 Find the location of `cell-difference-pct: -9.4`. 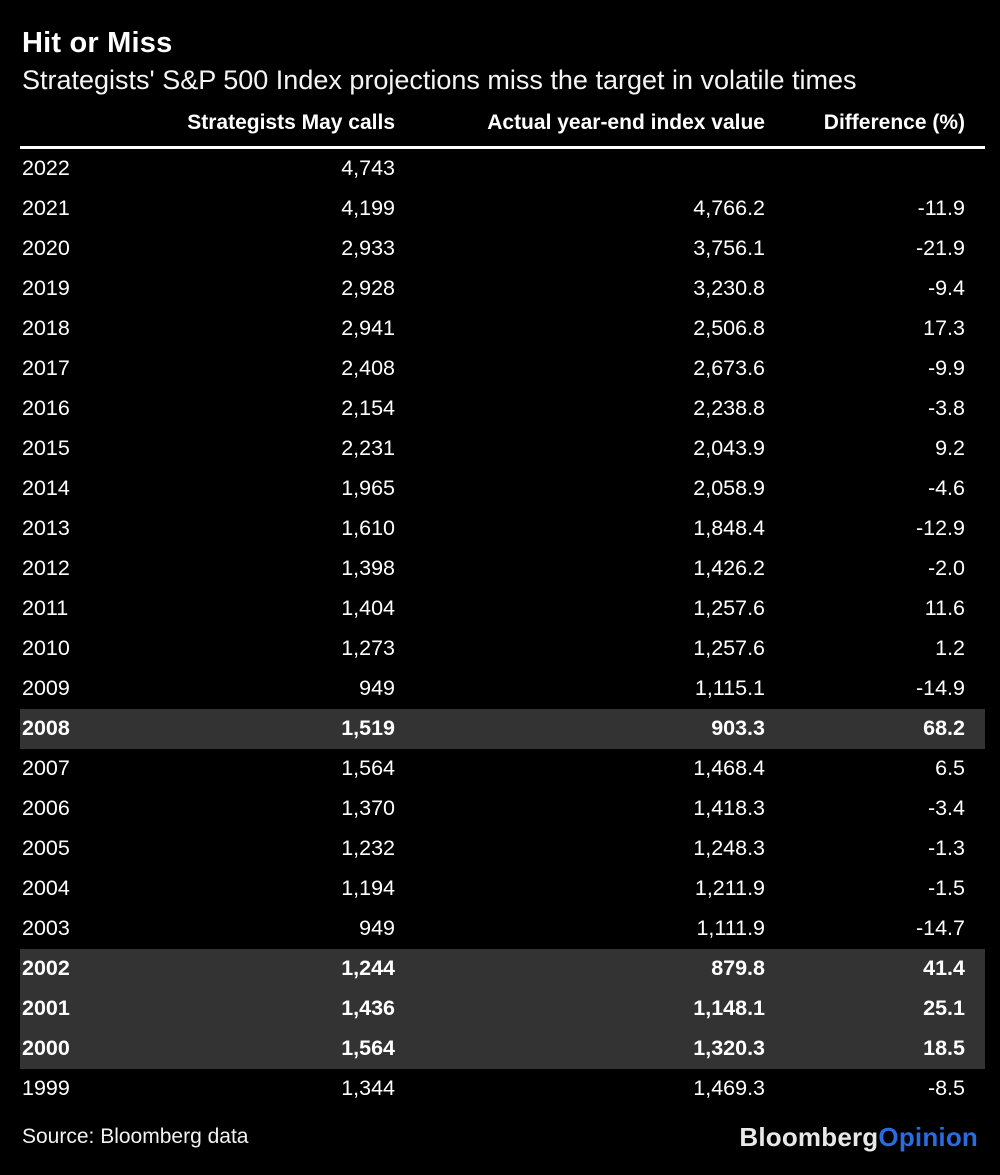

cell-difference-pct: -9.4 is located at coordinates (946, 288).